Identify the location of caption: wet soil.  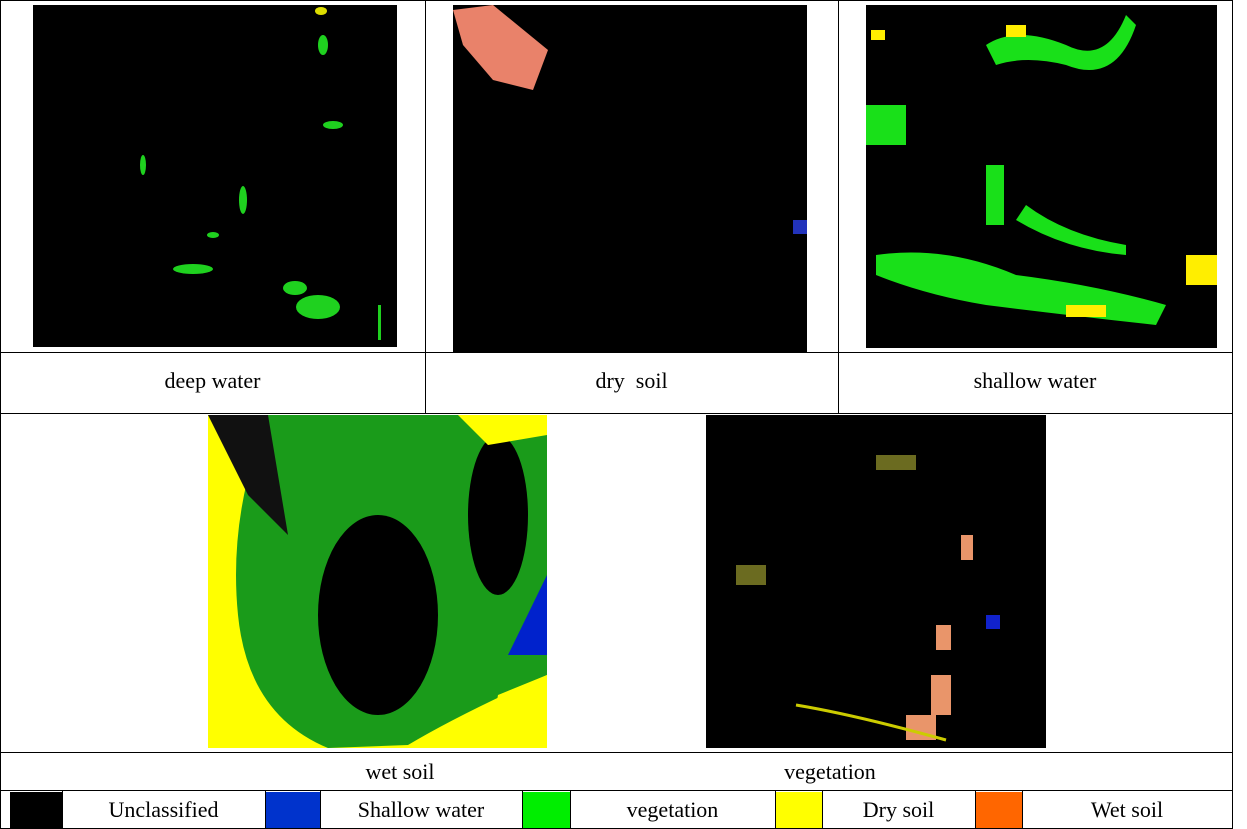
(400, 771).